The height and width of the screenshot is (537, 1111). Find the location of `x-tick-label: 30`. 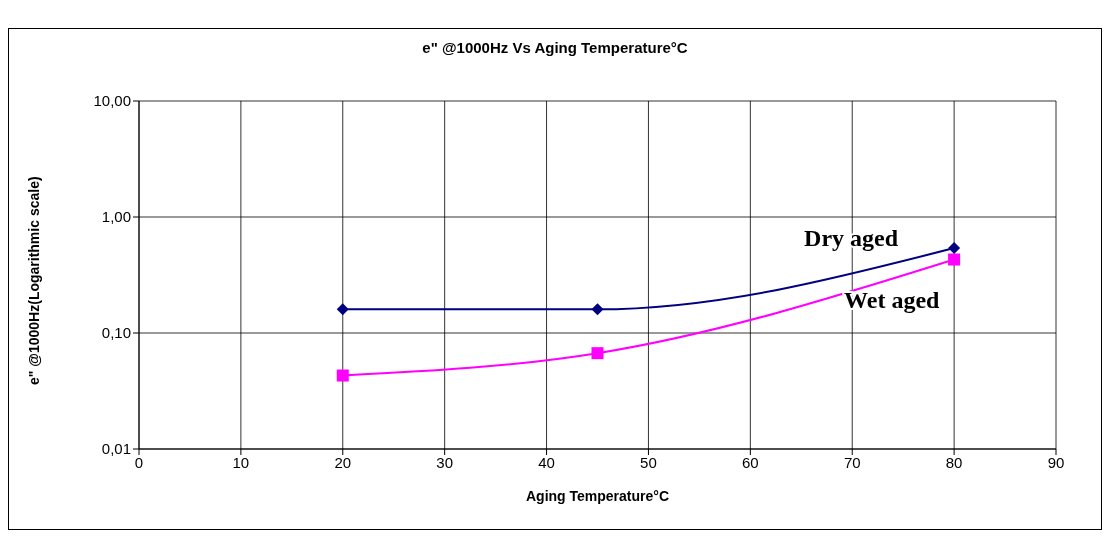

x-tick-label: 30 is located at coordinates (445, 462).